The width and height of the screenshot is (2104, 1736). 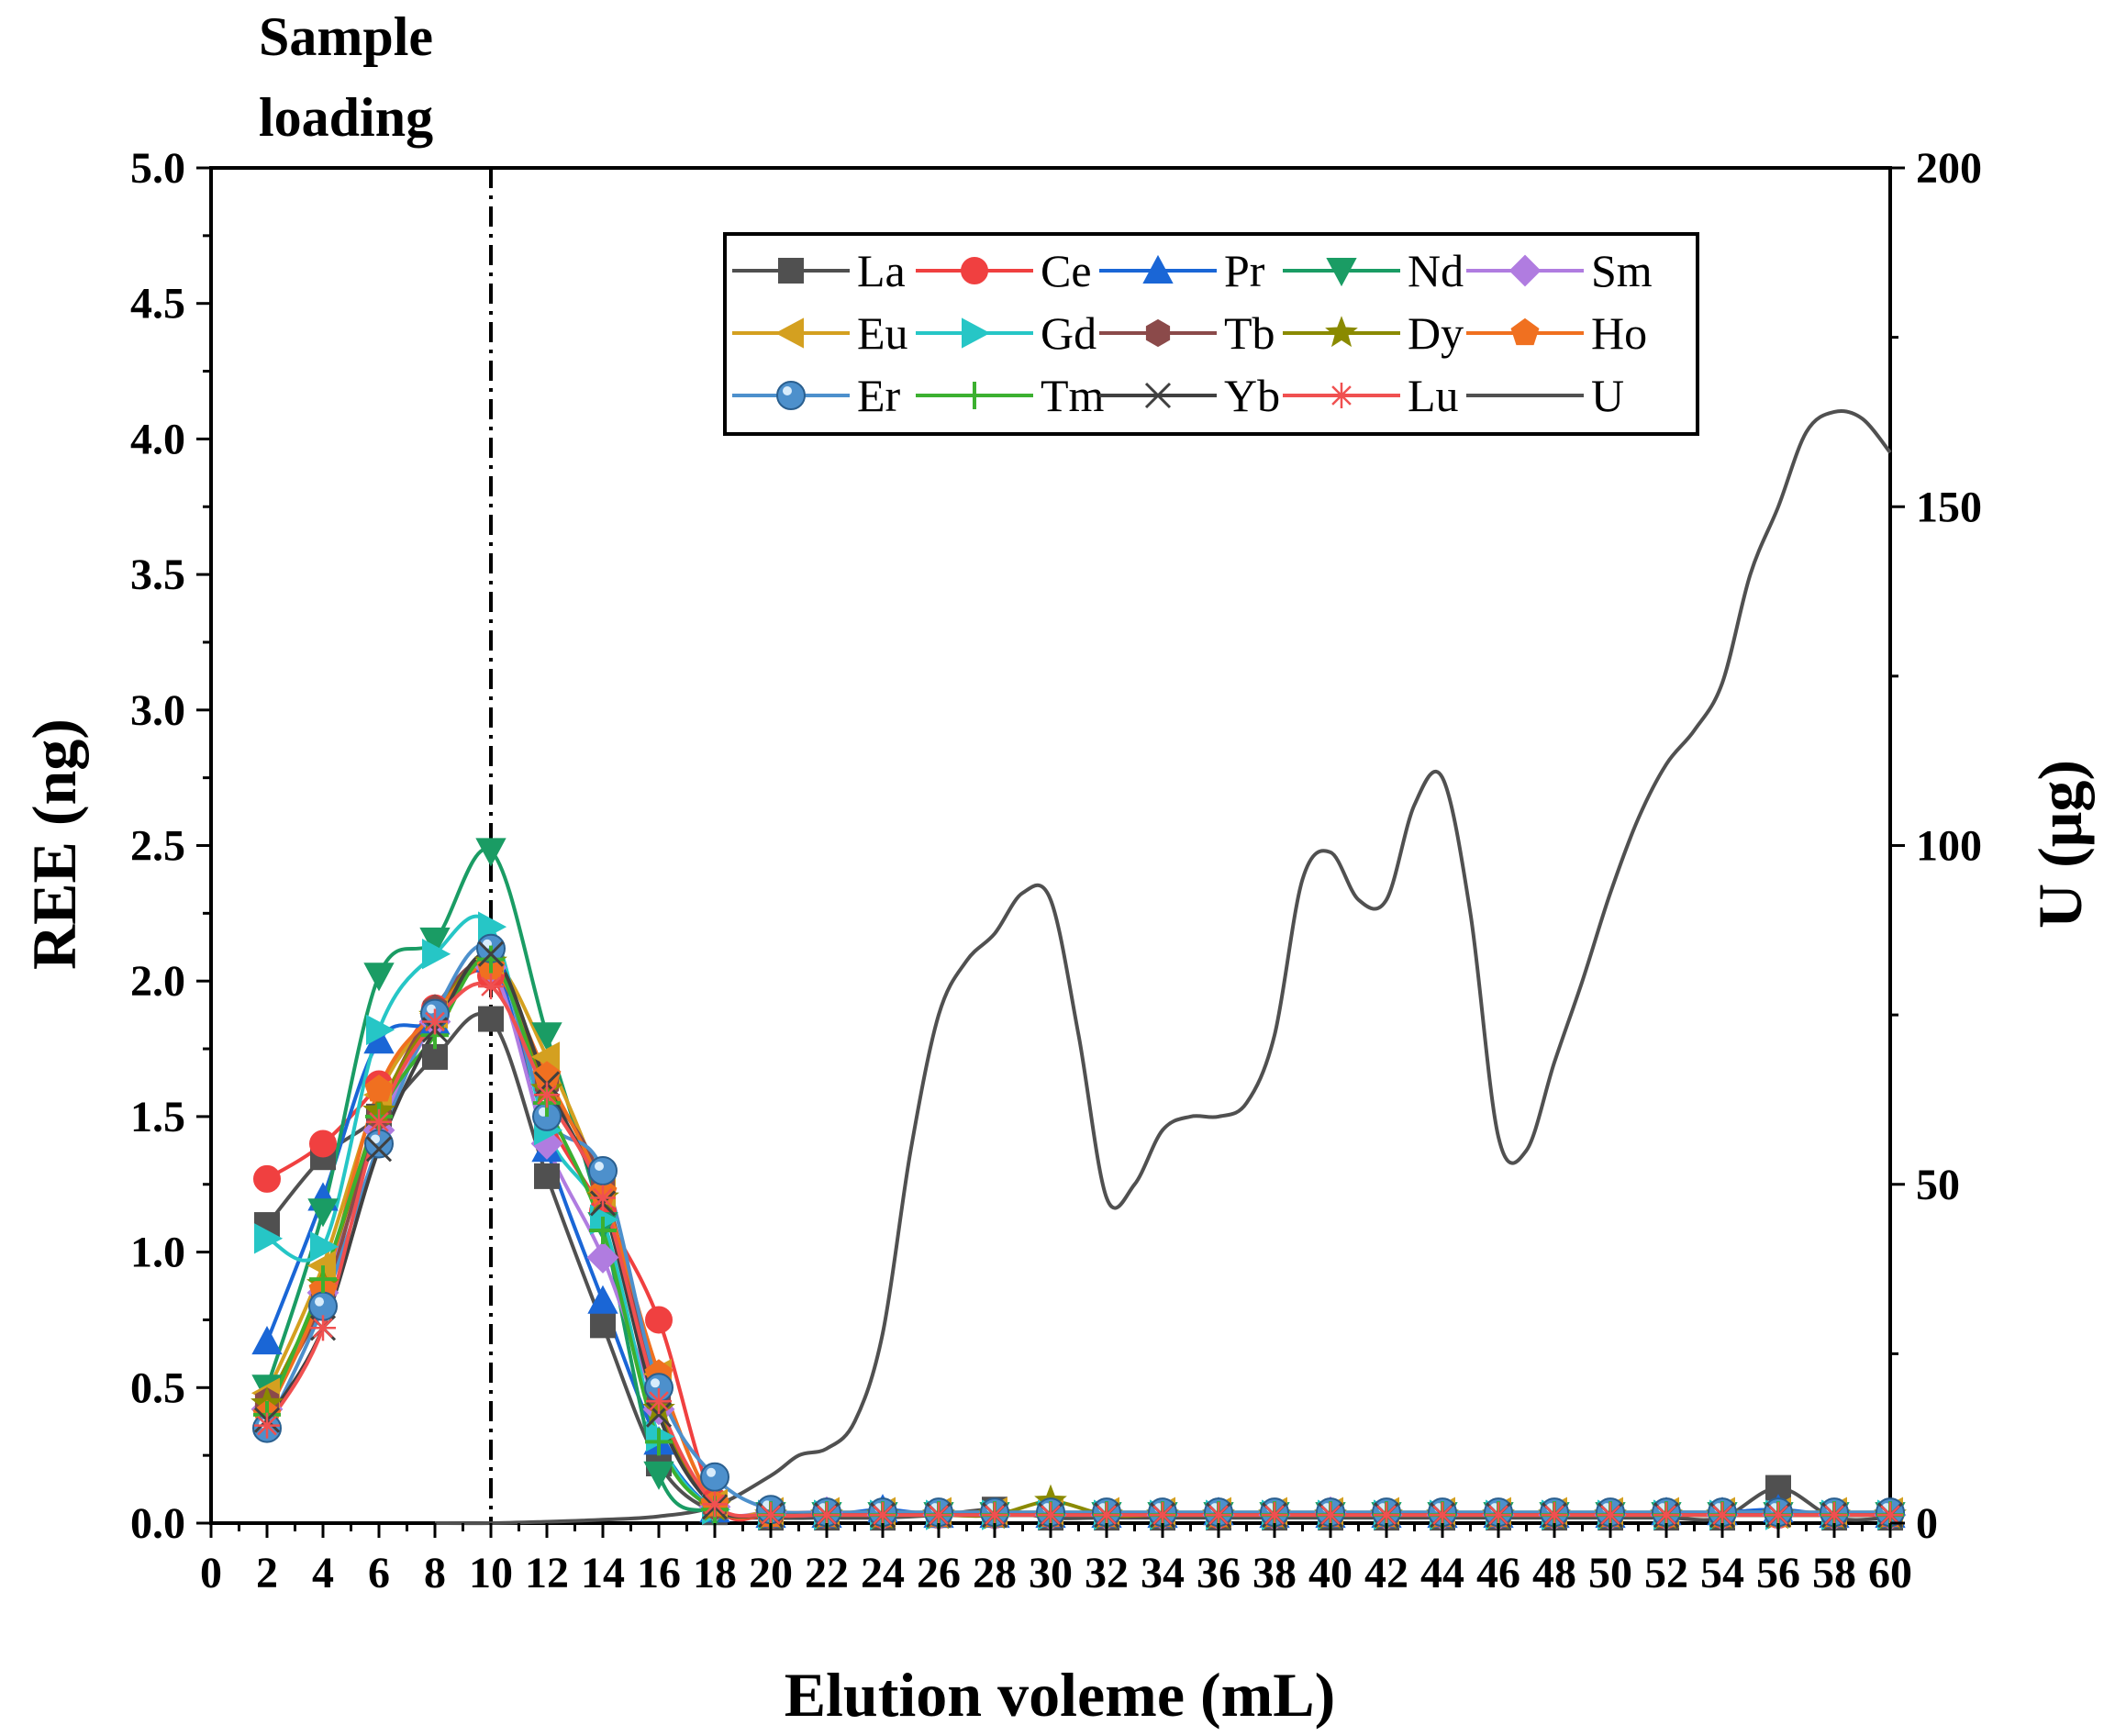 What do you see at coordinates (1949, 847) in the screenshot?
I see `y2-tick-label: 100` at bounding box center [1949, 847].